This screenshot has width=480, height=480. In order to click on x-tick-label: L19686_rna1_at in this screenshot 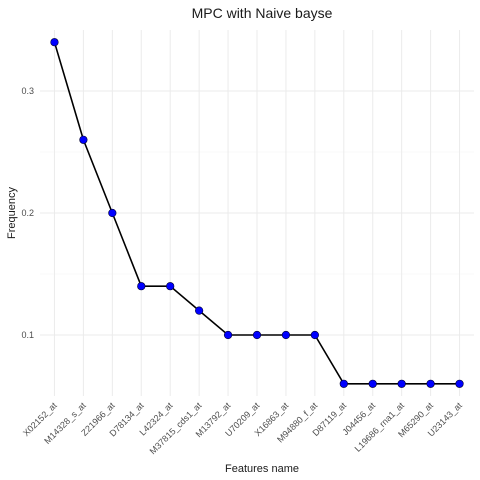, I will do `click(380, 427)`.